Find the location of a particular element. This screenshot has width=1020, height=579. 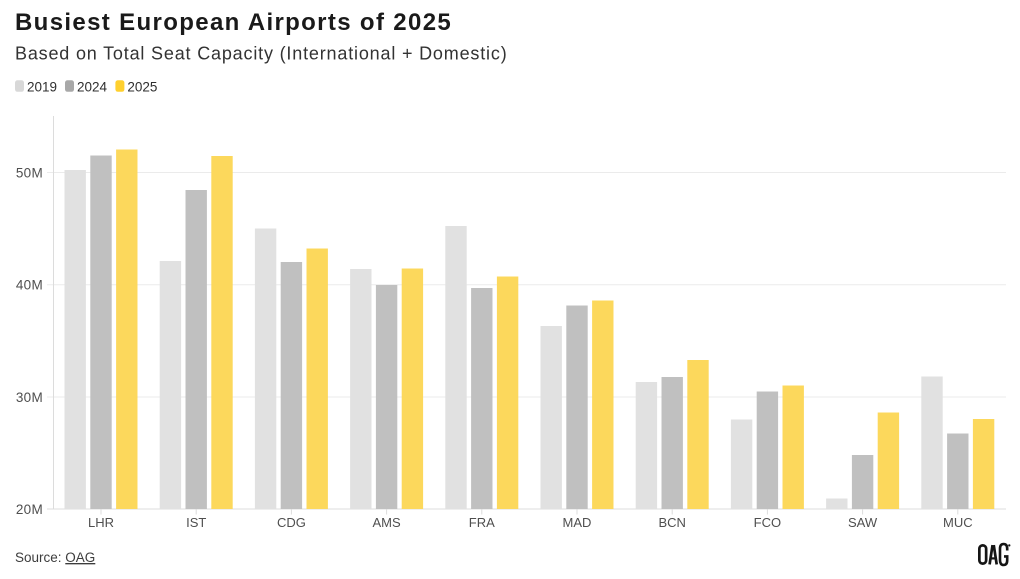

svg-text: FCO is located at coordinates (767, 522).